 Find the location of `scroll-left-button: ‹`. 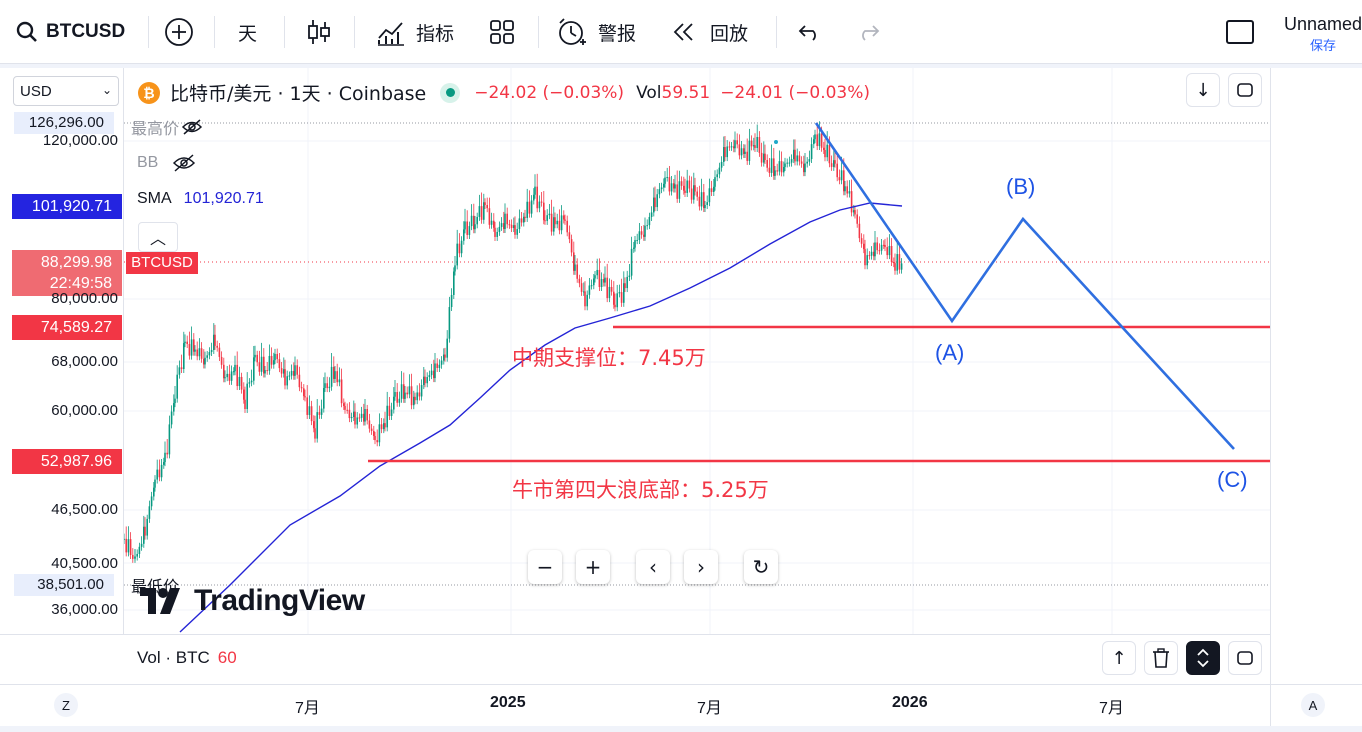

scroll-left-button: ‹ is located at coordinates (653, 567).